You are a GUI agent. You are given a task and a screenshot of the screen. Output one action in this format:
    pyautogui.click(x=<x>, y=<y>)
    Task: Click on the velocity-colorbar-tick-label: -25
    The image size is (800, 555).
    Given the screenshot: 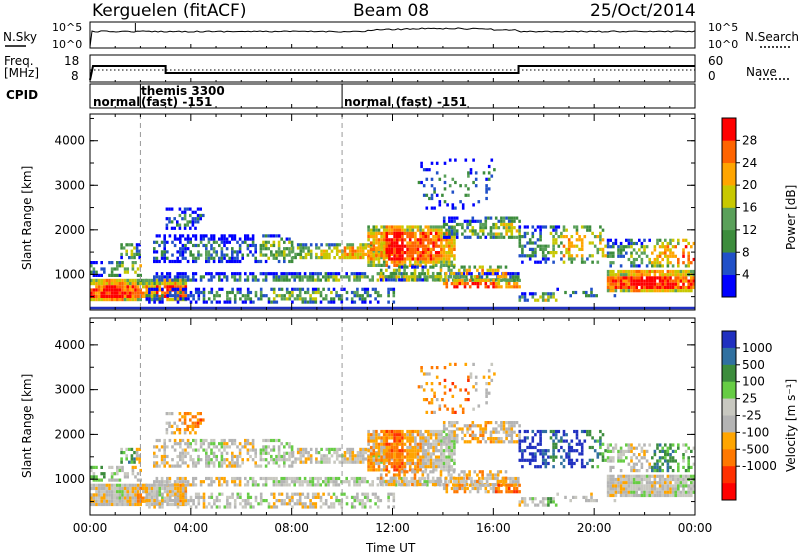 What is the action you would take?
    pyautogui.click(x=752, y=416)
    